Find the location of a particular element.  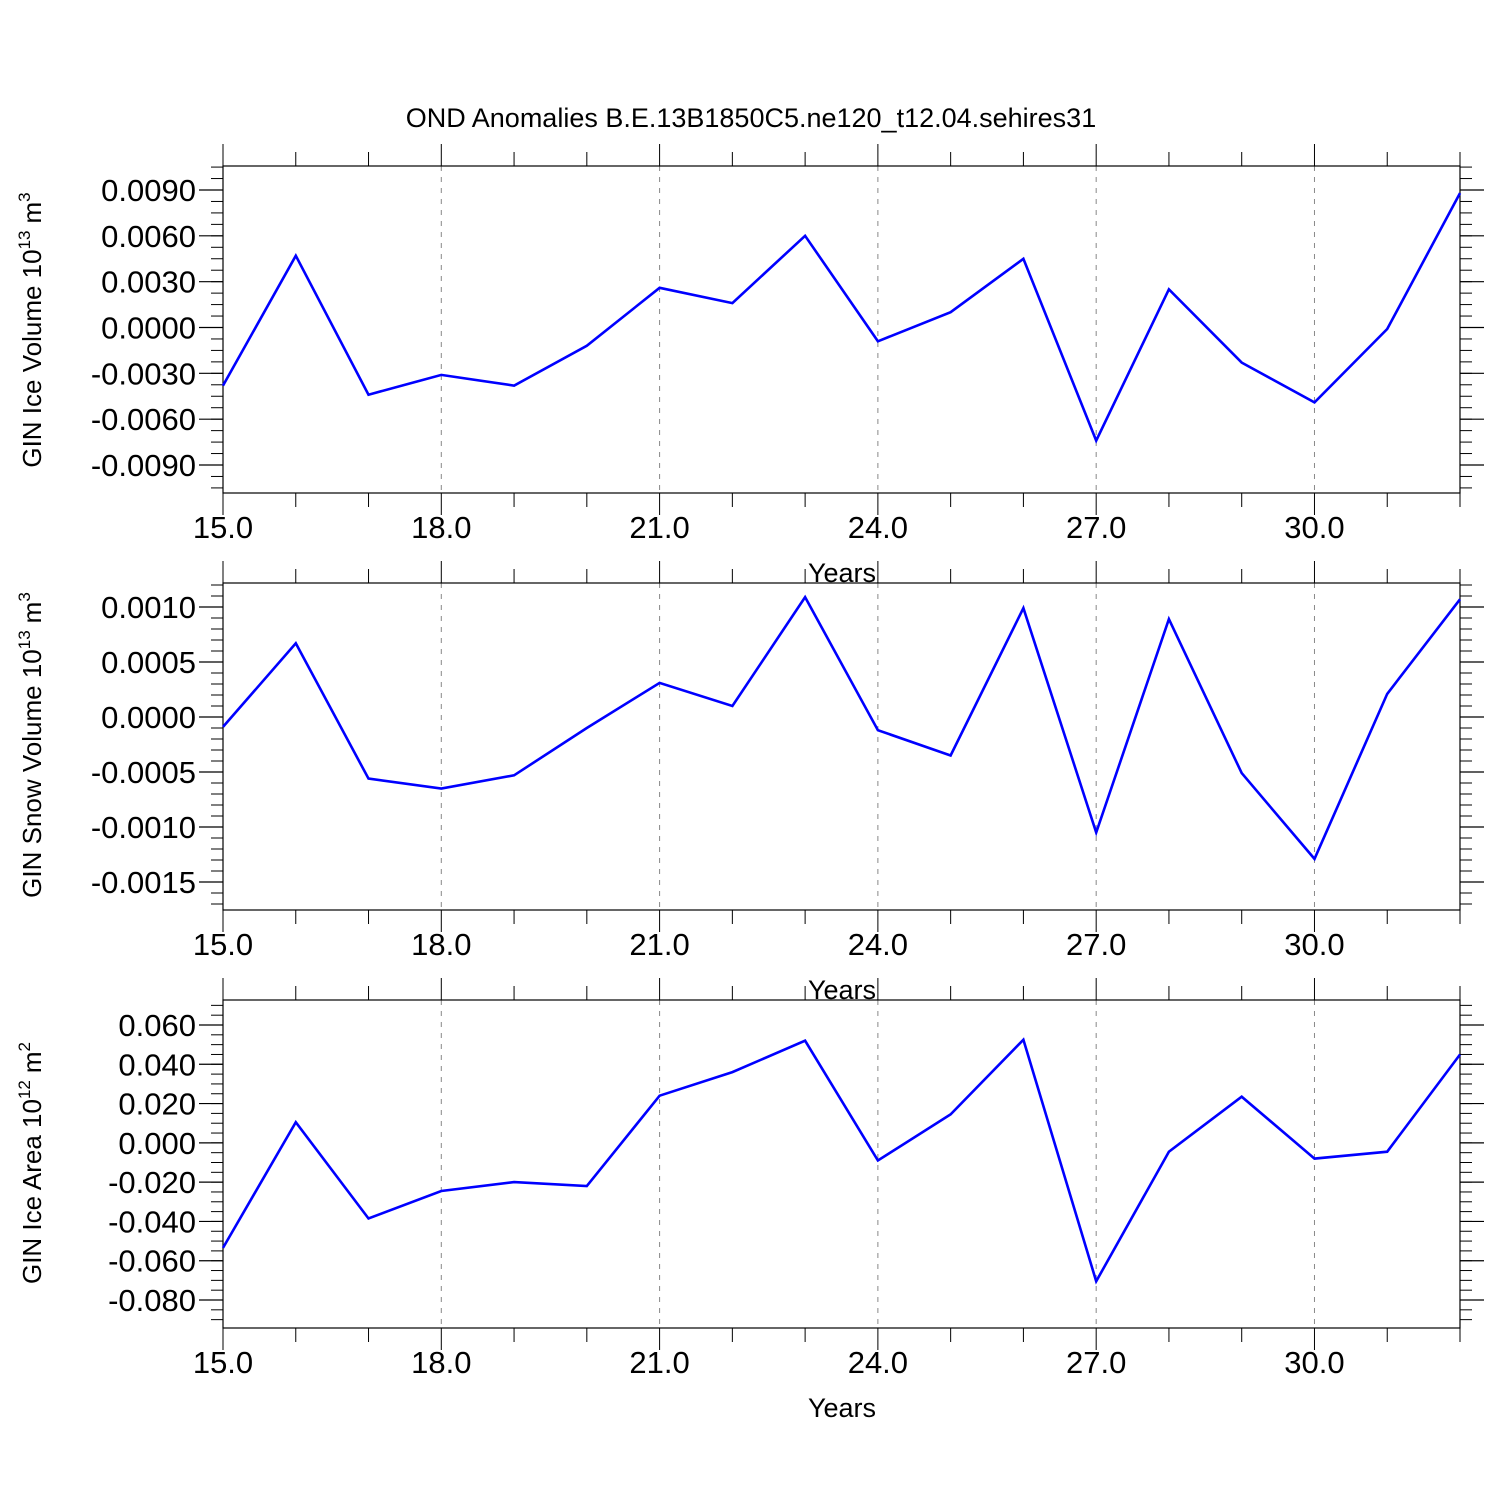

y-axis-title-unit-exponent: 2 is located at coordinates (24, 1046).